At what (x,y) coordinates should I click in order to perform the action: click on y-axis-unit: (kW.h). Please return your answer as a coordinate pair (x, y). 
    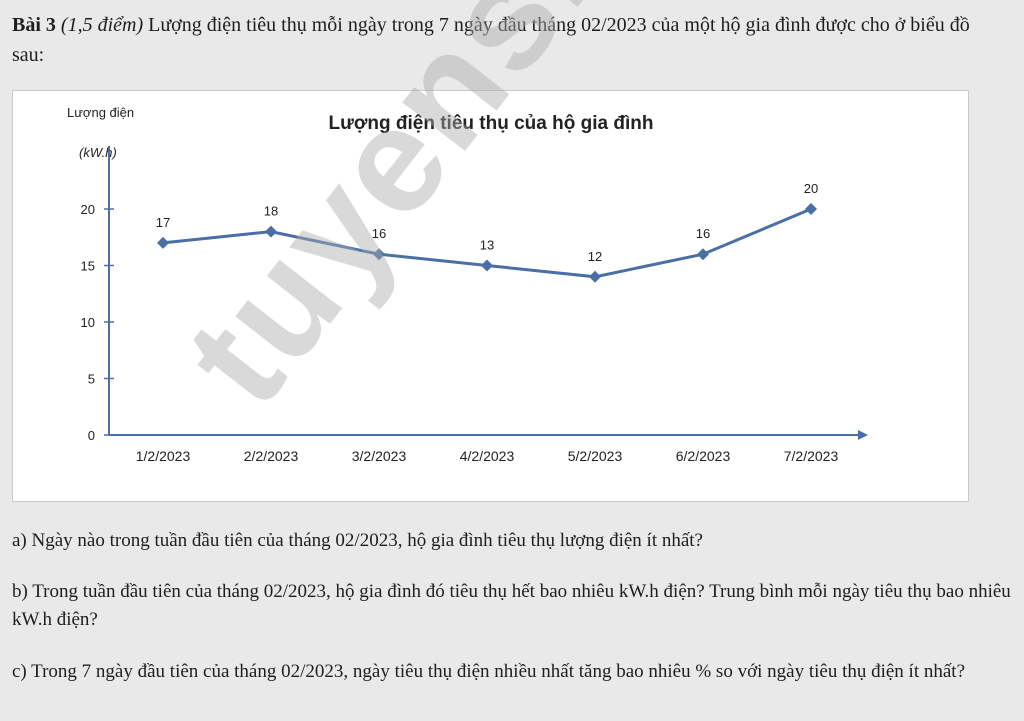
    Looking at the image, I should click on (98, 152).